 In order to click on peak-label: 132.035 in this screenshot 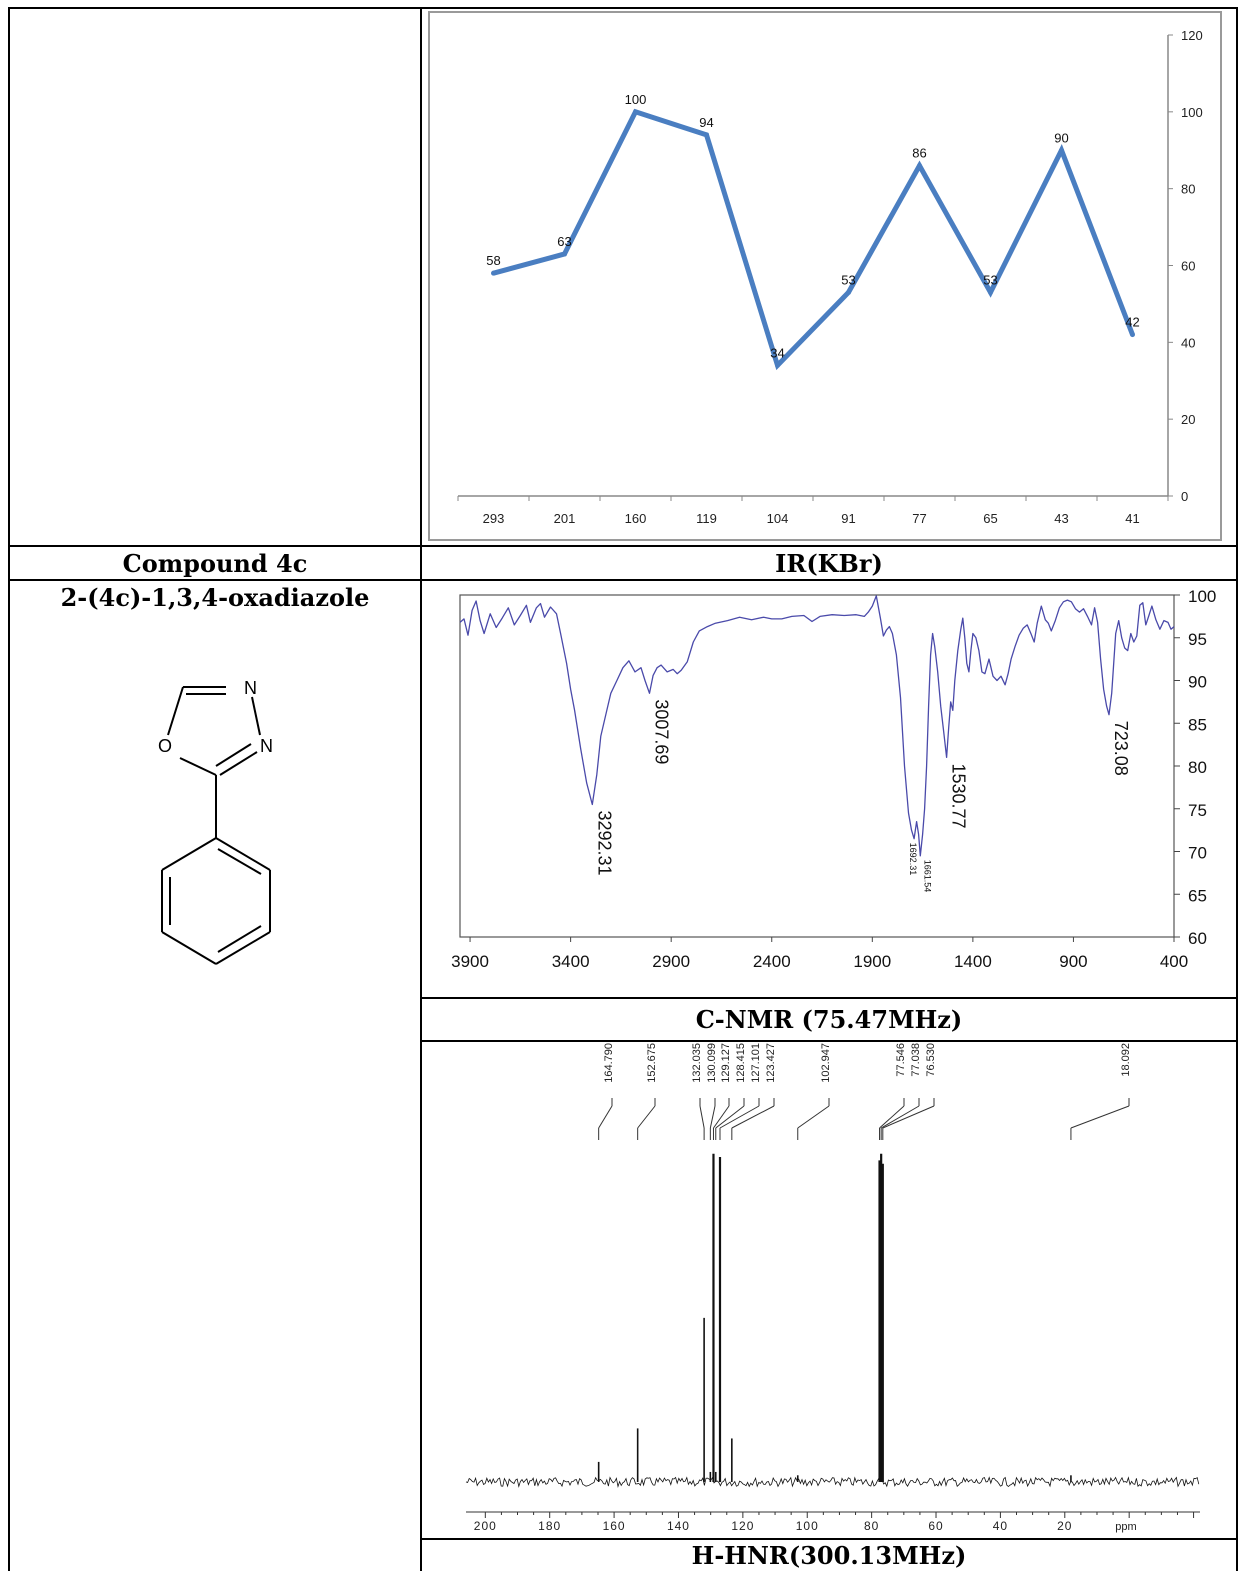, I will do `click(697, 1063)`.